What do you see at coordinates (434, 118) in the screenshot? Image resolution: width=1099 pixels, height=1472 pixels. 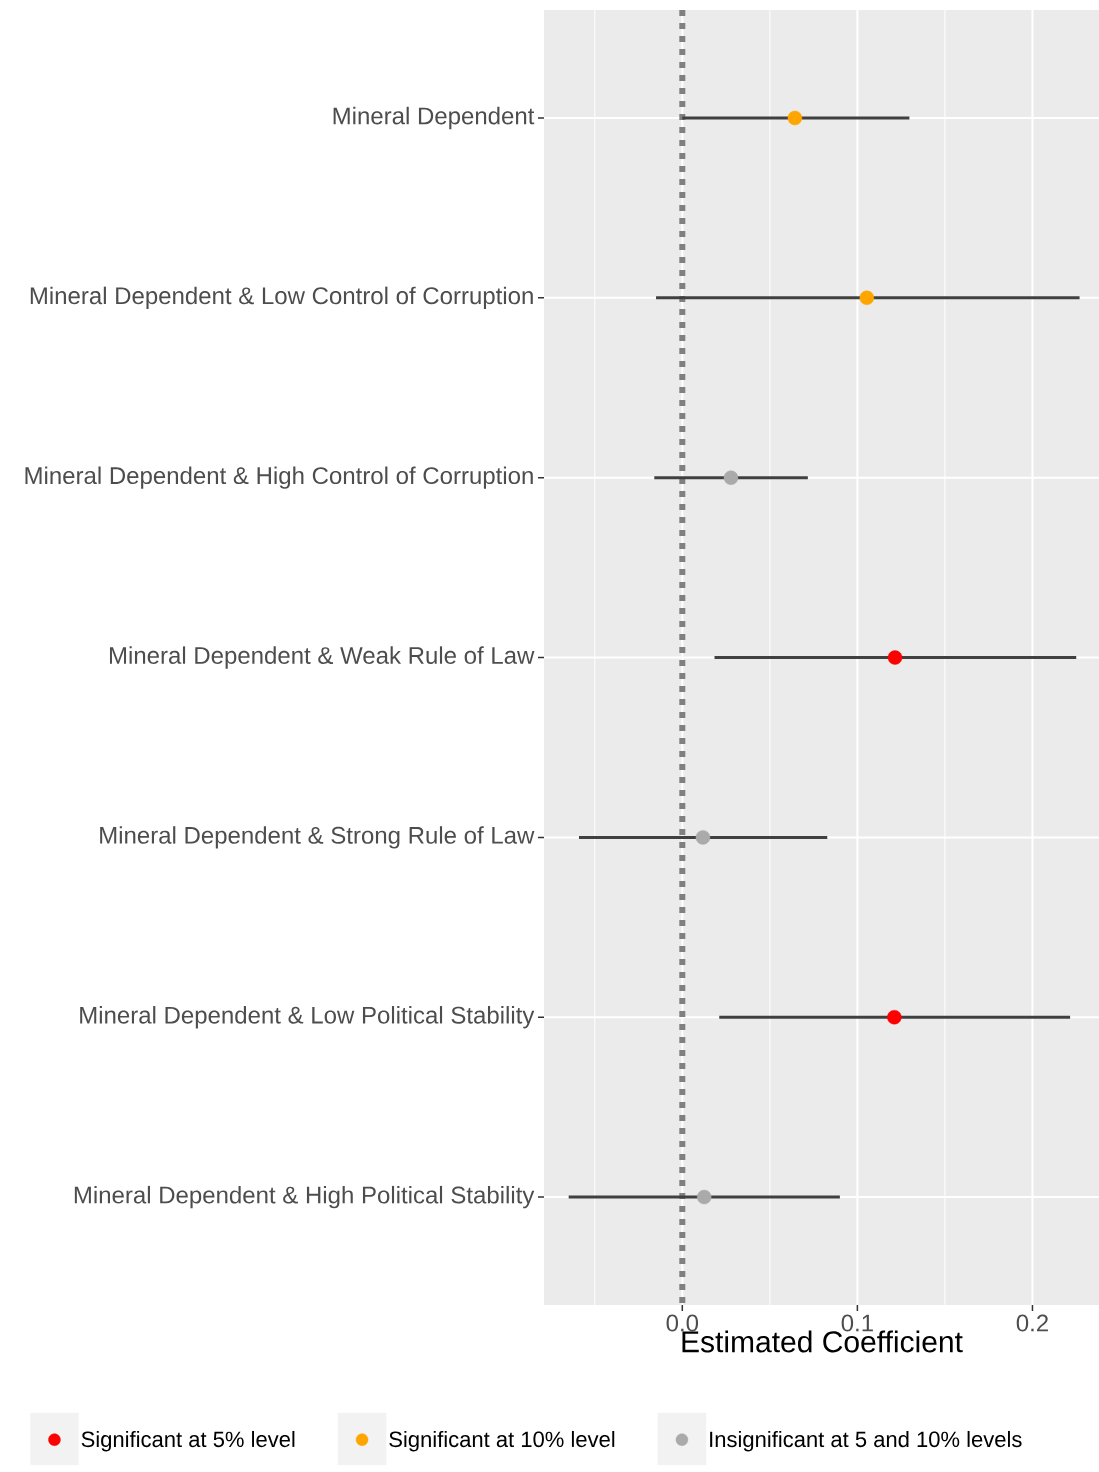 I see `y-tick-label: Mineral Dependent` at bounding box center [434, 118].